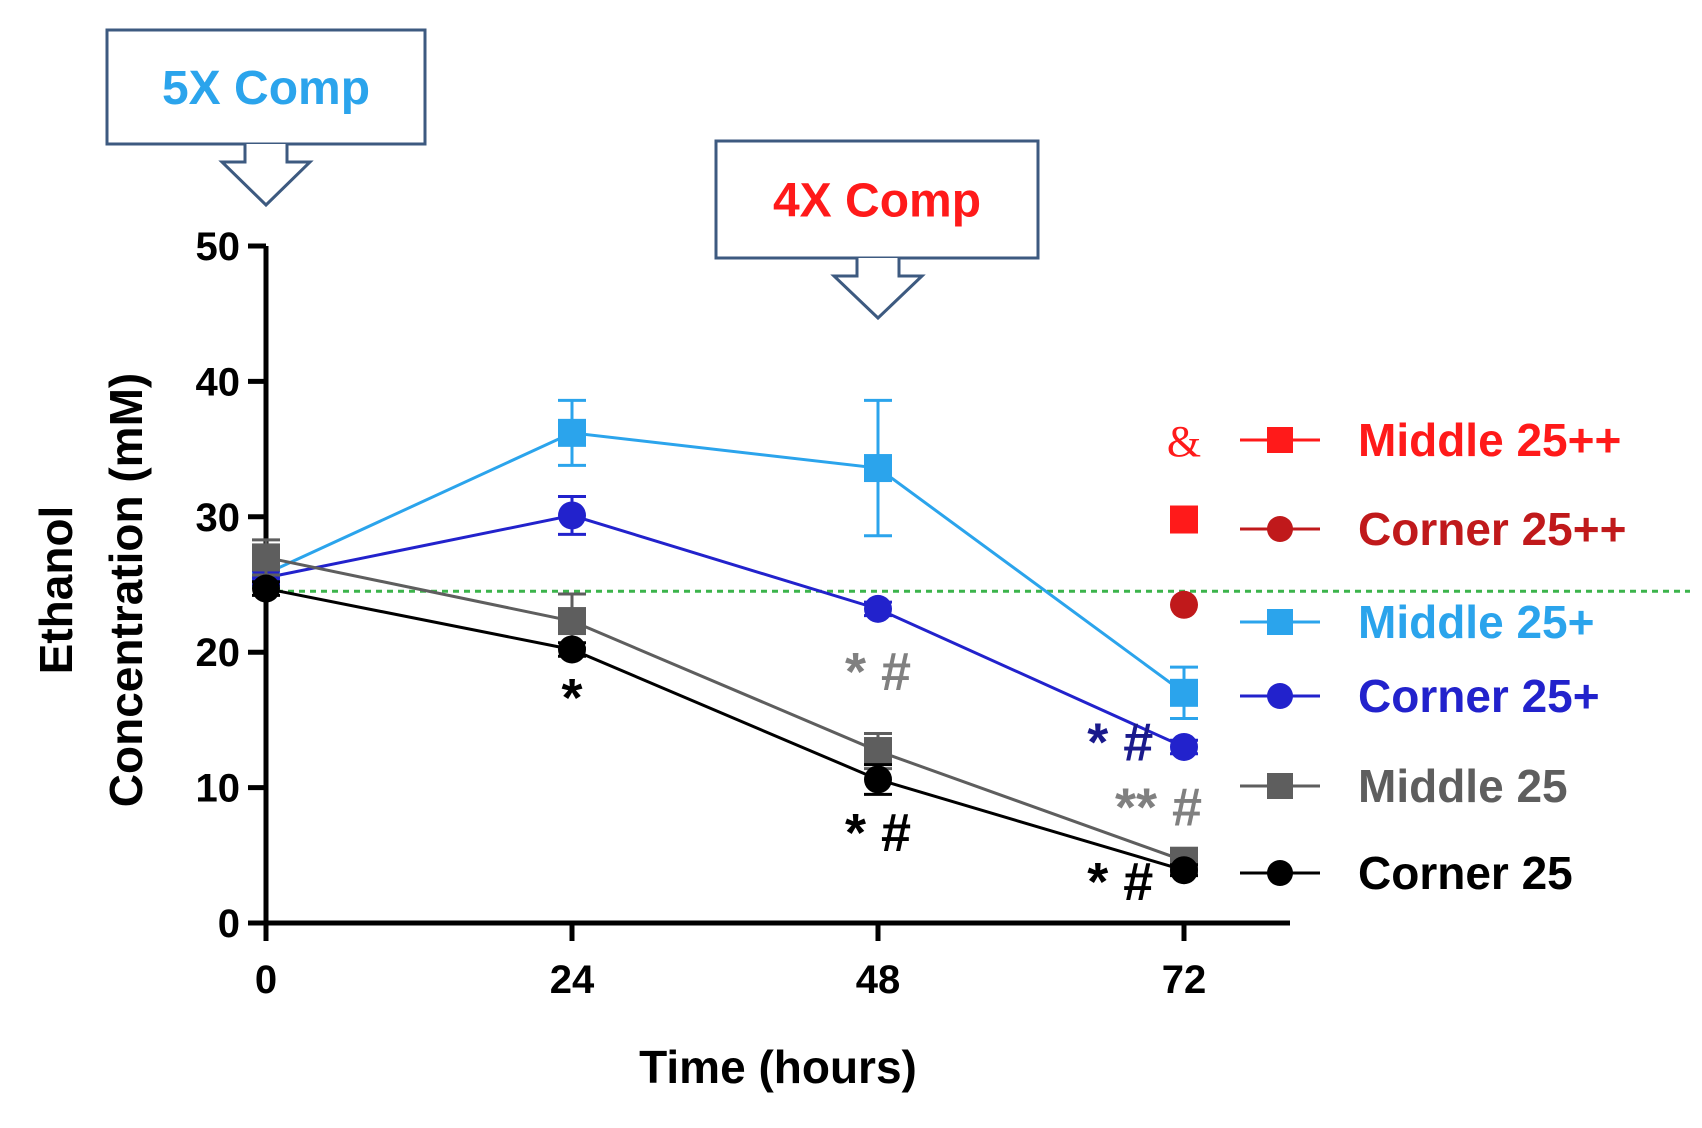 This screenshot has width=1702, height=1128. Describe the element at coordinates (218, 518) in the screenshot. I see `y-tick-label: 30` at that location.